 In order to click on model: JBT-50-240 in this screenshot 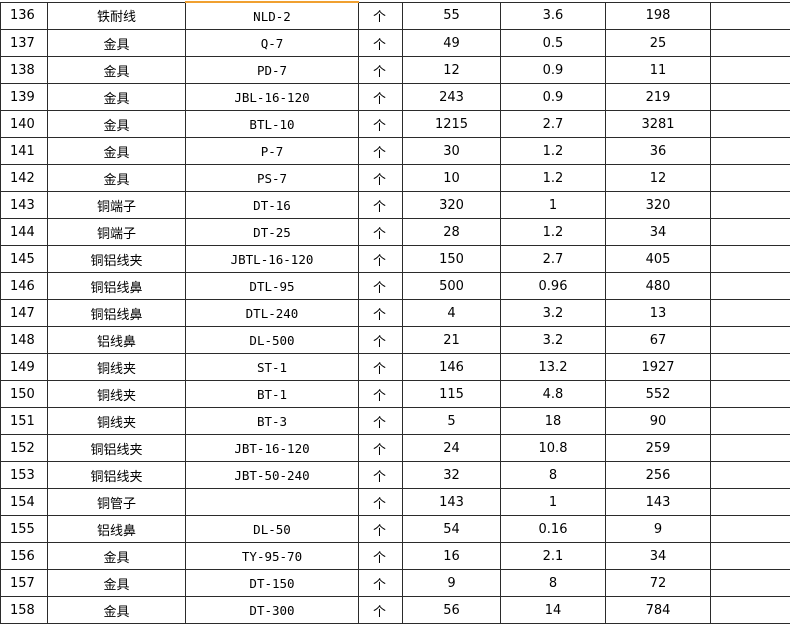, I will do `click(272, 475)`.